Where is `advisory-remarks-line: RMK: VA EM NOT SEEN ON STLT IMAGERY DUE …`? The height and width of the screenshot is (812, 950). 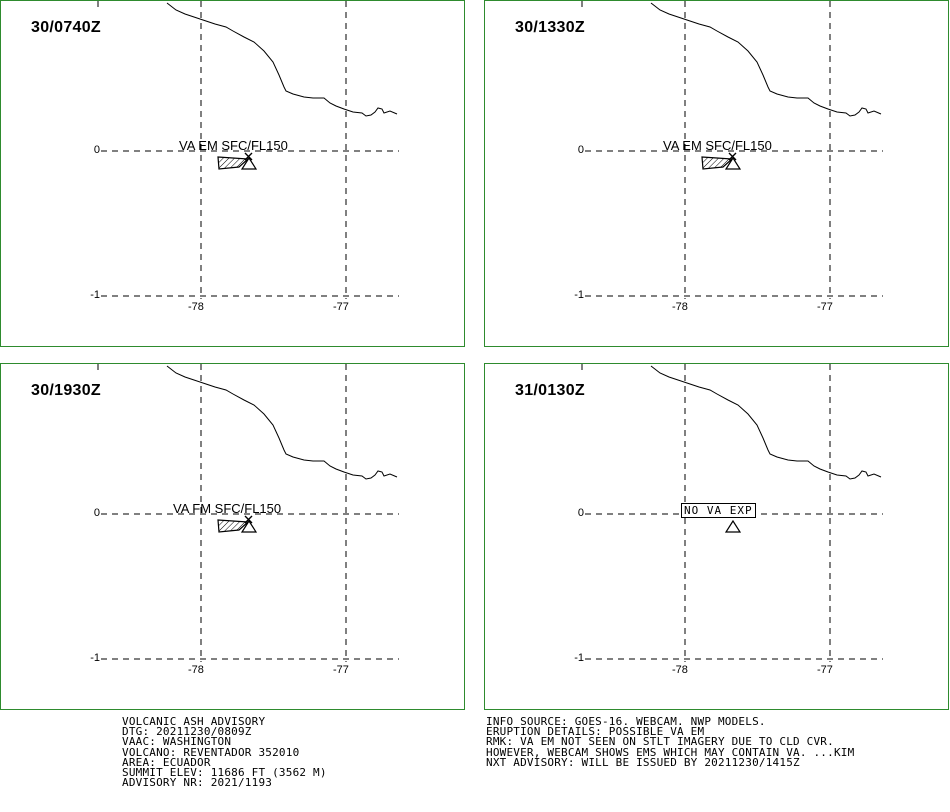
advisory-remarks-line: RMK: VA EM NOT SEEN ON STLT IMAGERY DUE … is located at coordinates (660, 742).